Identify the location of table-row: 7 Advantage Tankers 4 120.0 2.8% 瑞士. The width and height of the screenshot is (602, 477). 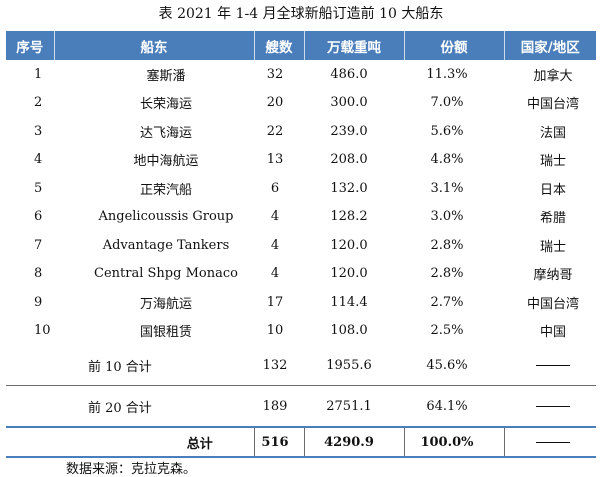
(301, 245).